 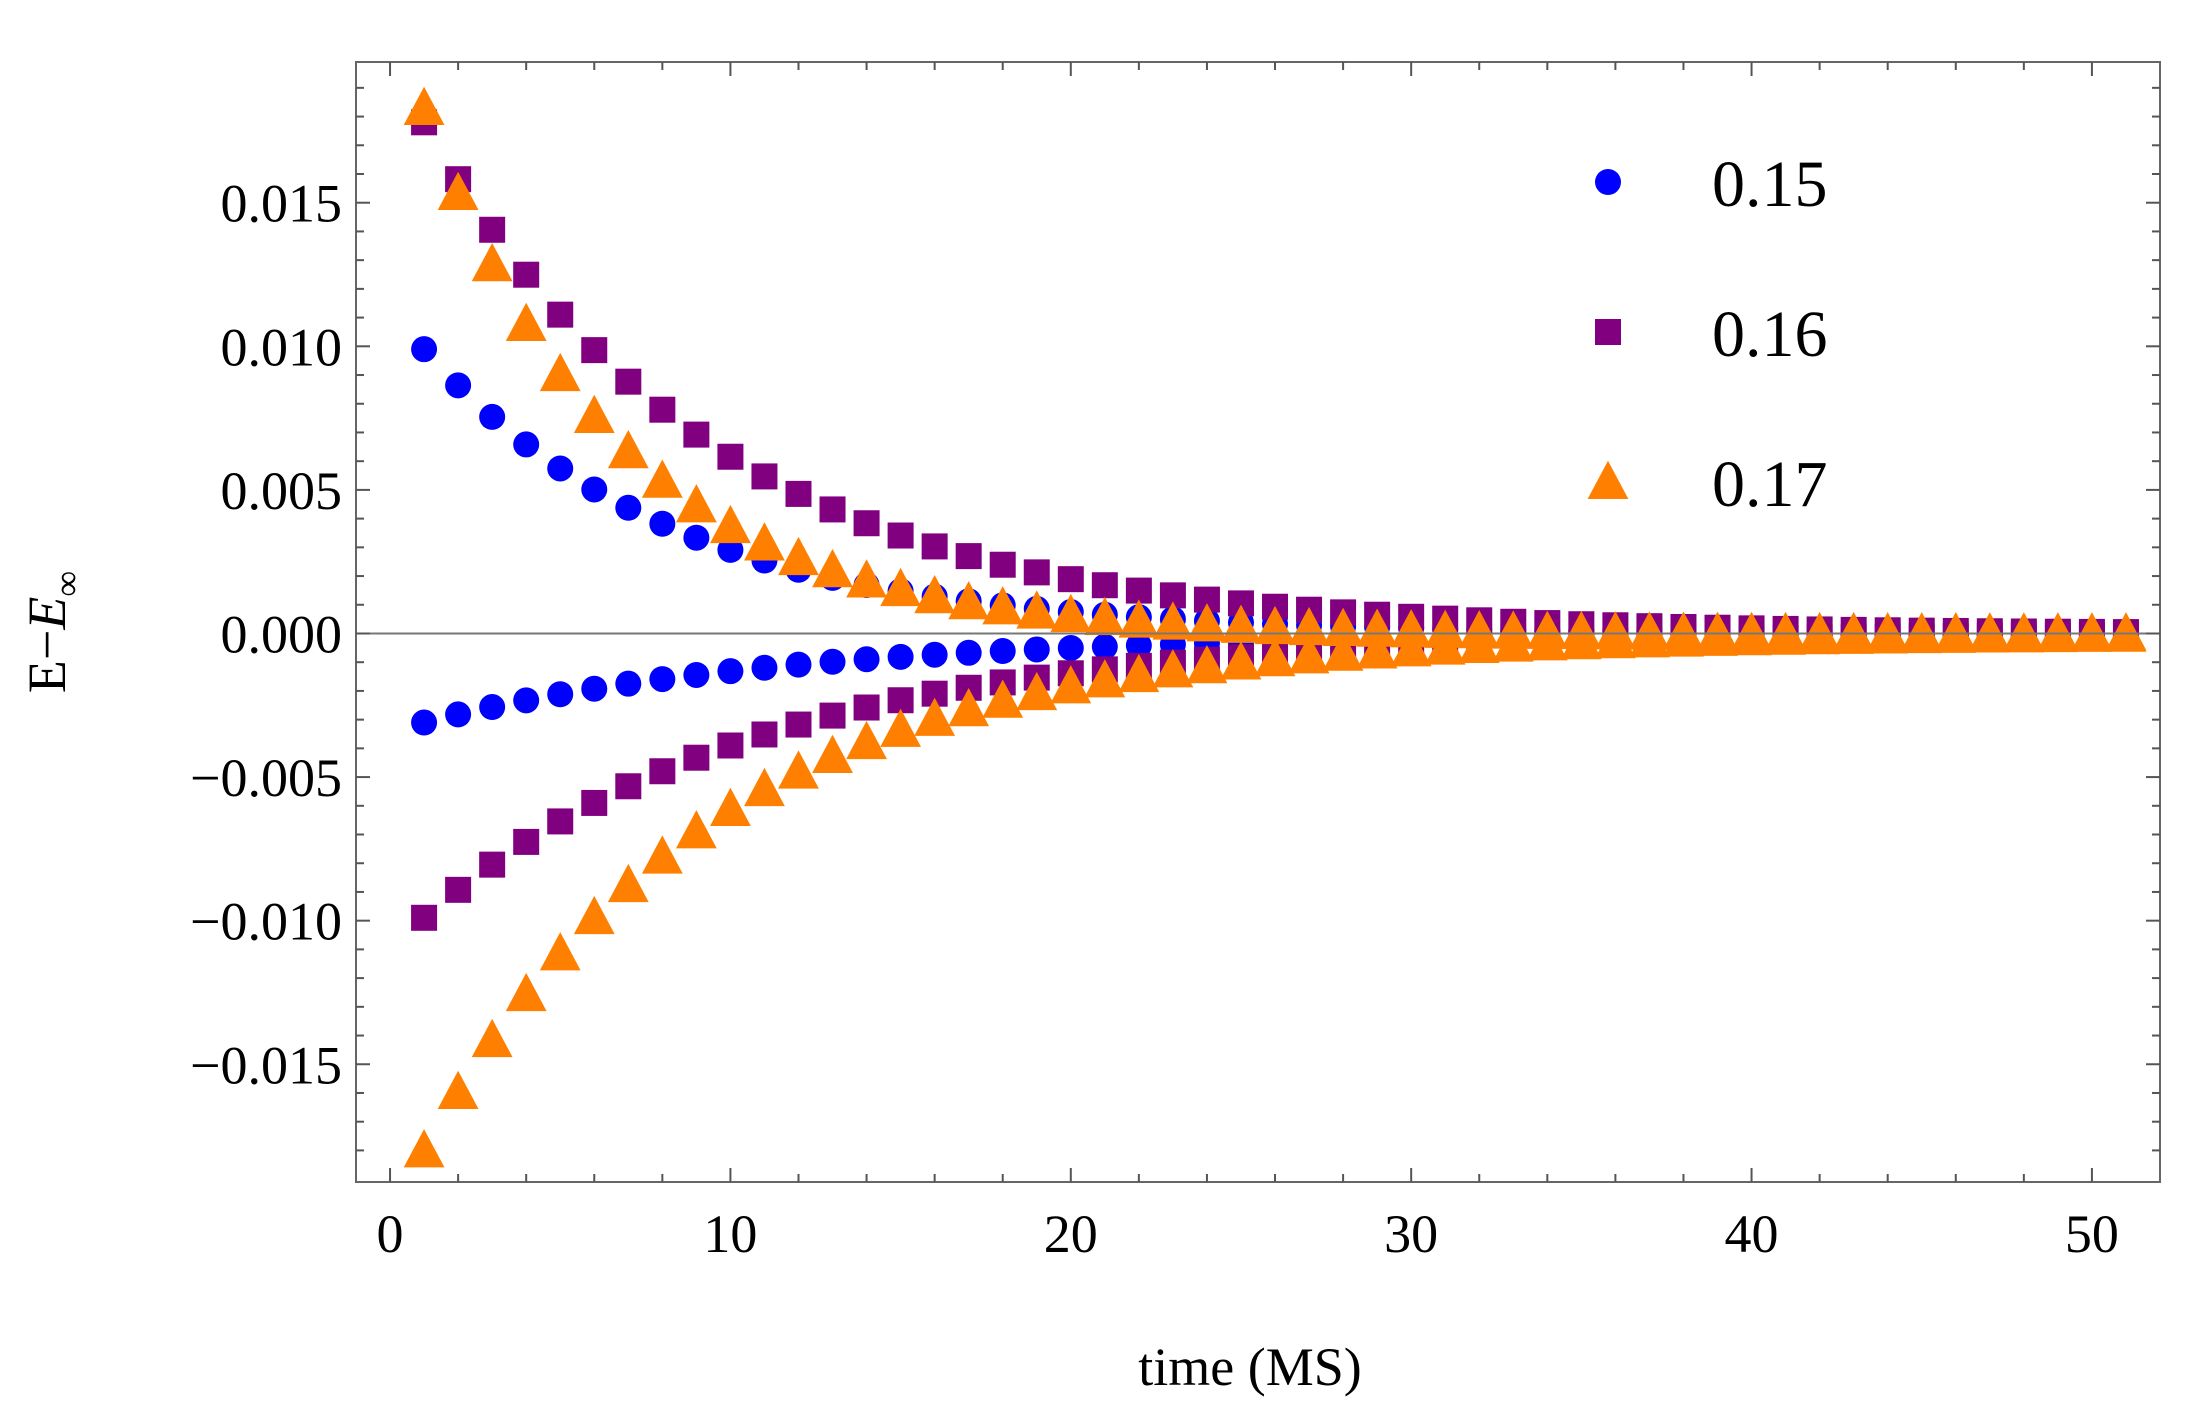 What do you see at coordinates (67, 584) in the screenshot?
I see `y-axis-label-subscript: ∞` at bounding box center [67, 584].